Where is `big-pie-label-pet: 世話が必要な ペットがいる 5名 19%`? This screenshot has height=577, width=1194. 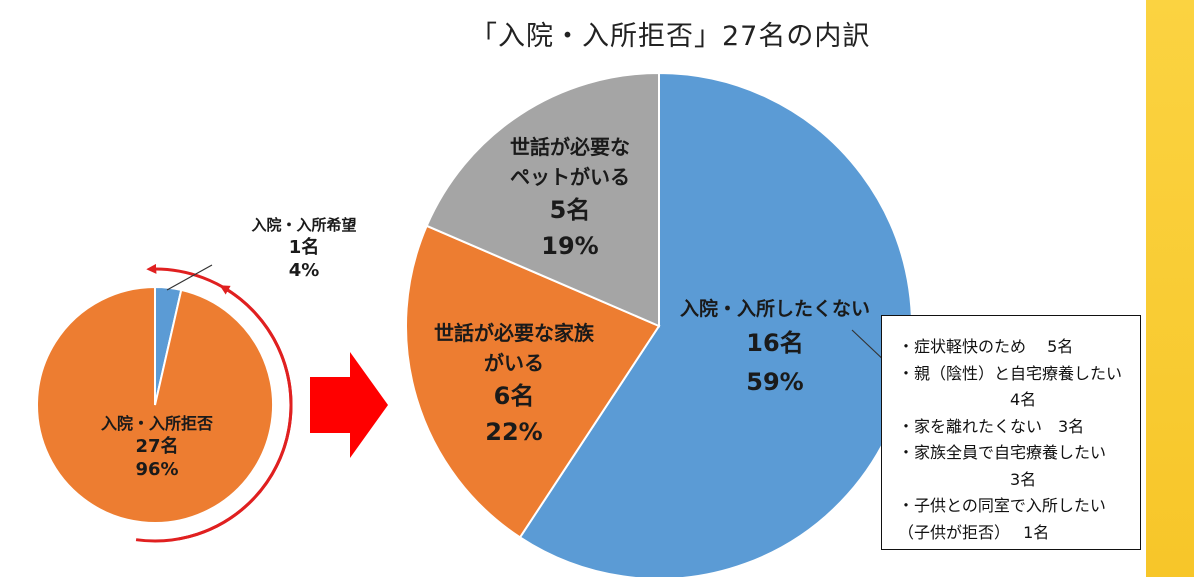 big-pie-label-pet: 世話が必要な ペットがいる 5名 19% is located at coordinates (570, 198).